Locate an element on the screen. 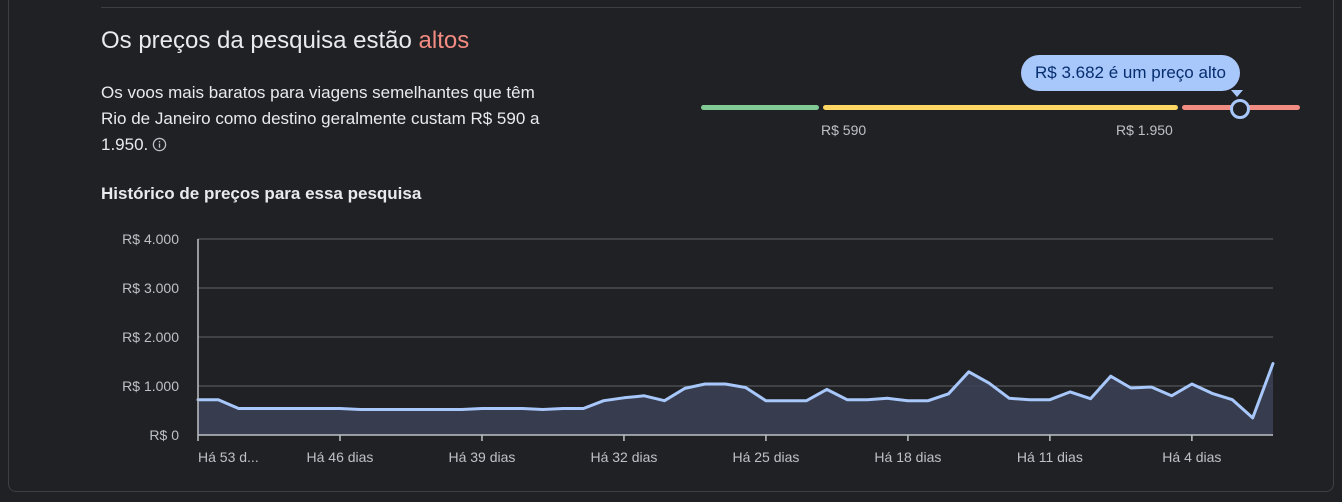 This screenshot has height=502, width=1342. x-tick-label: Há 18 dias is located at coordinates (907, 457).